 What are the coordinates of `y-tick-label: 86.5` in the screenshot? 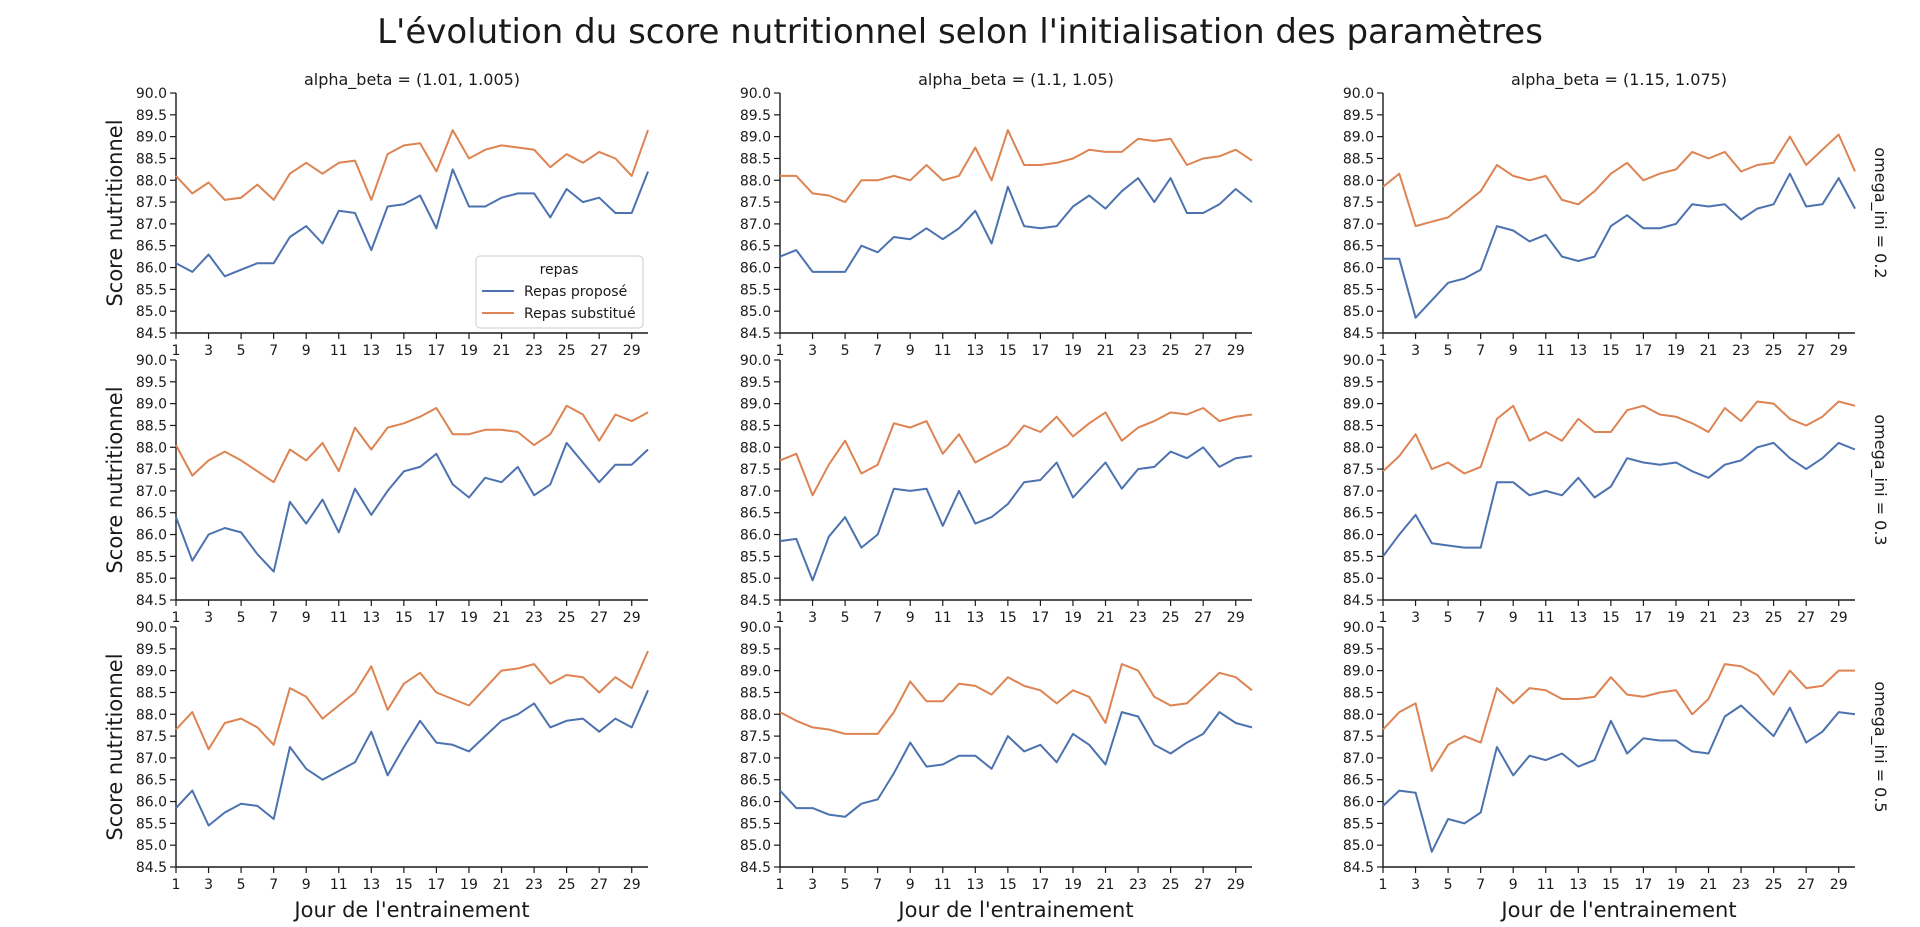 It's located at (755, 247).